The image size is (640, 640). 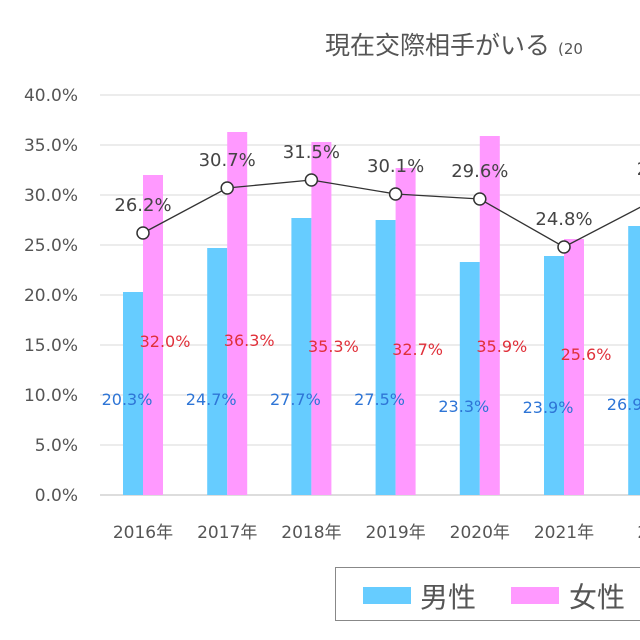 I want to click on male-data-label: 24.7%, so click(x=211, y=399).